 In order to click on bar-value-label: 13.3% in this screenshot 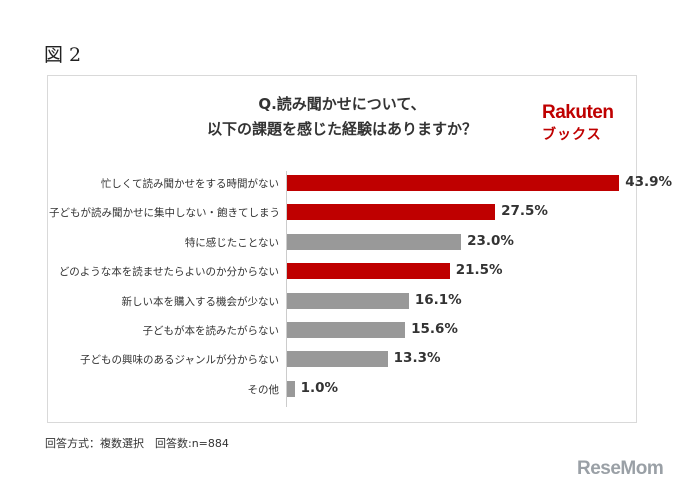, I will do `click(417, 358)`.